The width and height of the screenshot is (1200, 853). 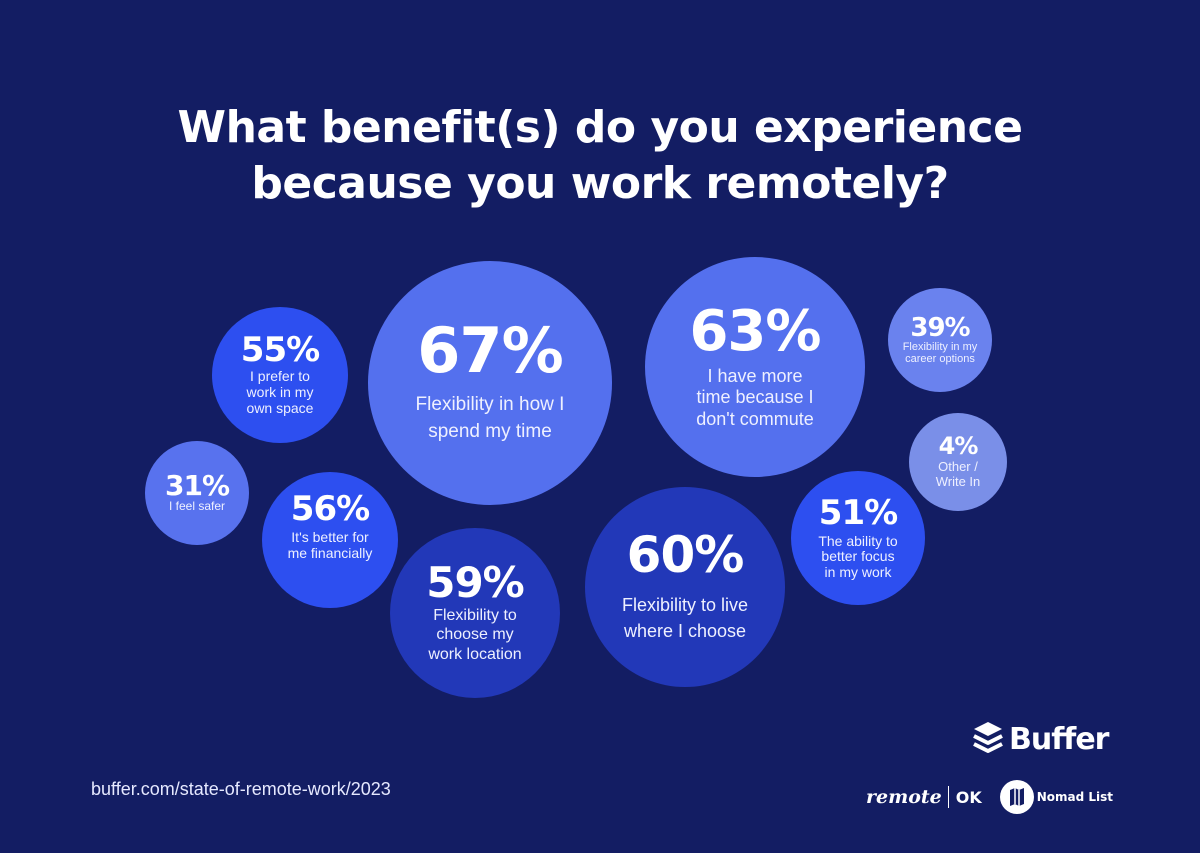 I want to click on bubble-career-options: 39% Flexibility in my career options, so click(x=940, y=340).